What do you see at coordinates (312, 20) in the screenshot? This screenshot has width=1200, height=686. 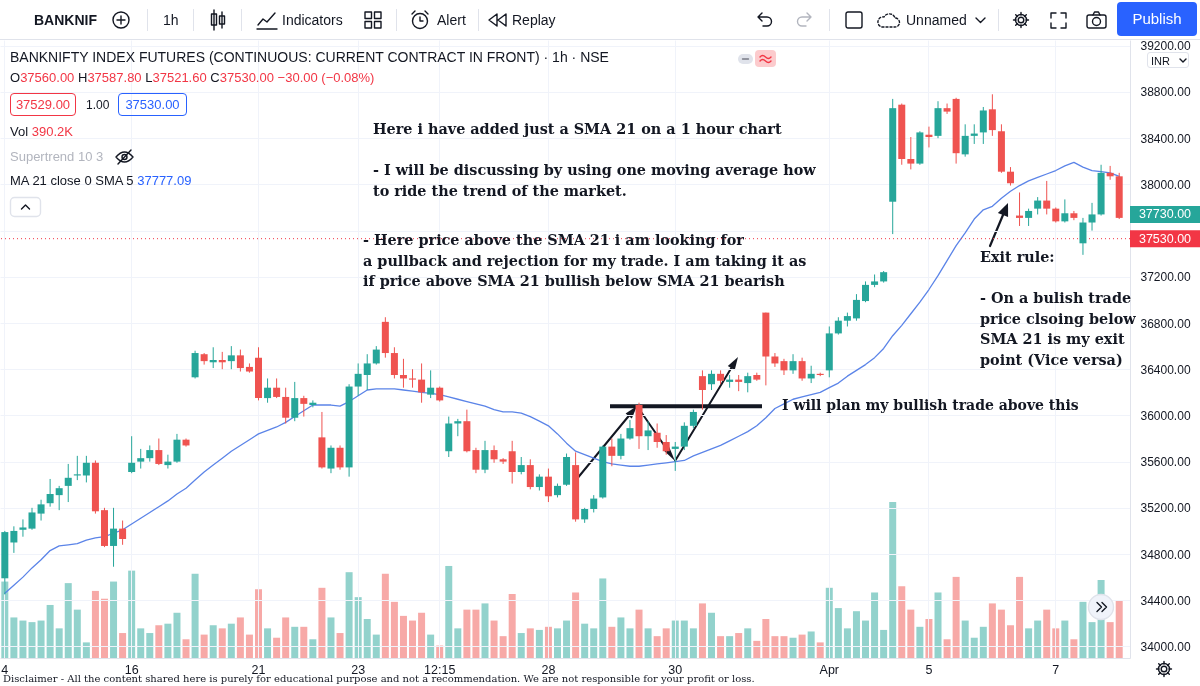 I see `text: Indicators` at bounding box center [312, 20].